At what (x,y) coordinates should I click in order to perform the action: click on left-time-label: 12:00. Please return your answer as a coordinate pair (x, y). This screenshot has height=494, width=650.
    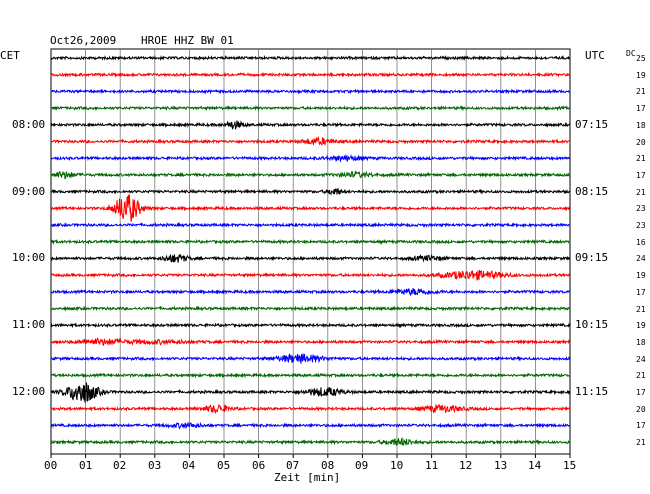
    Looking at the image, I should click on (29, 391).